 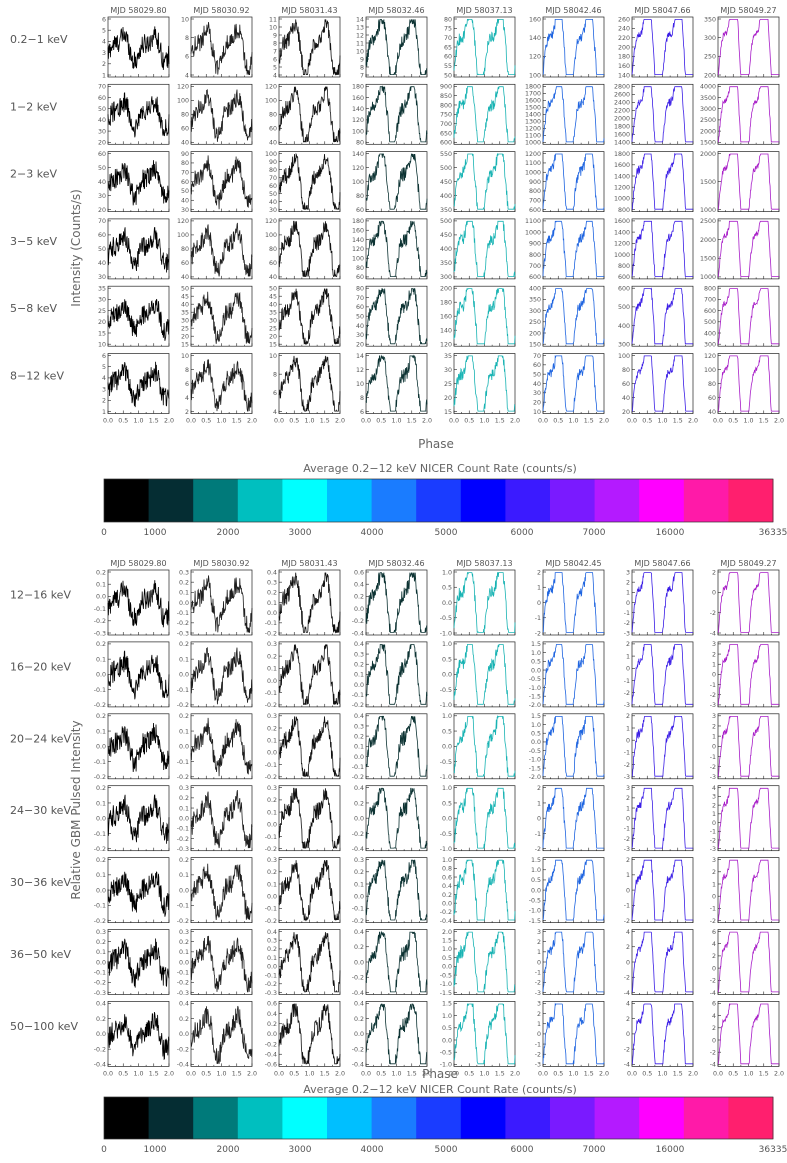 What do you see at coordinates (358, 154) in the screenshot?
I see `y-tick-label: 140` at bounding box center [358, 154].